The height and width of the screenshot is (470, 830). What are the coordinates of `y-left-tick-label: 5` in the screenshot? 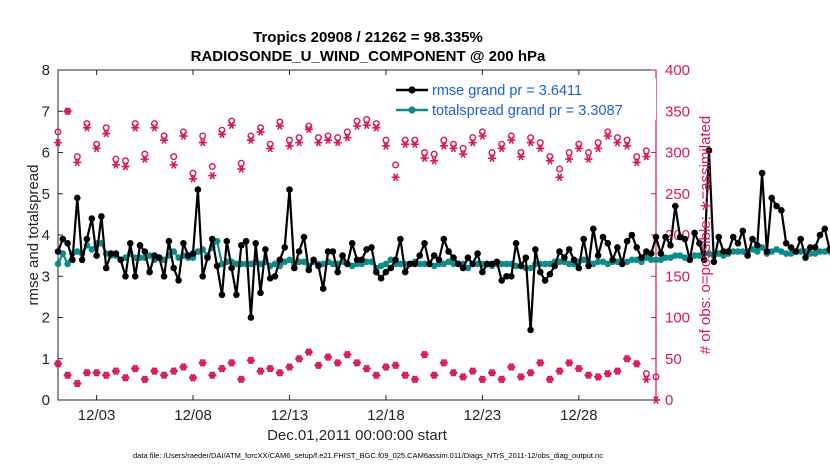 It's located at (46, 194).